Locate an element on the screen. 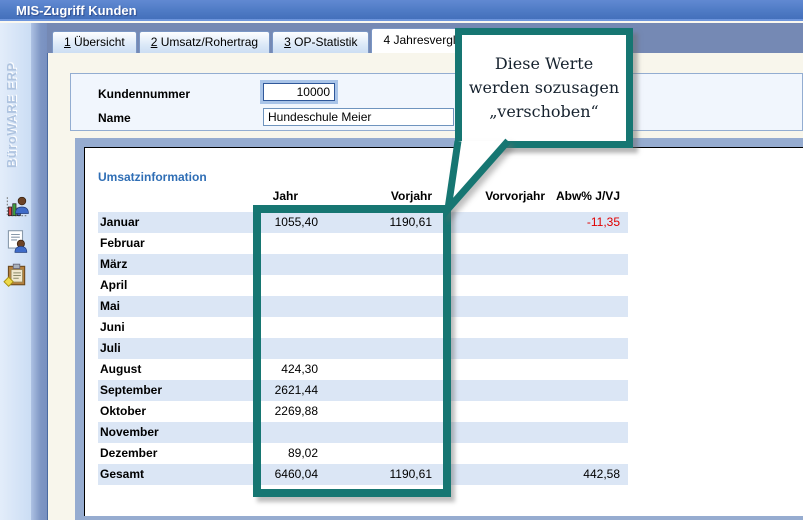 The height and width of the screenshot is (520, 803). statistics-person-icon is located at coordinates (16, 207).